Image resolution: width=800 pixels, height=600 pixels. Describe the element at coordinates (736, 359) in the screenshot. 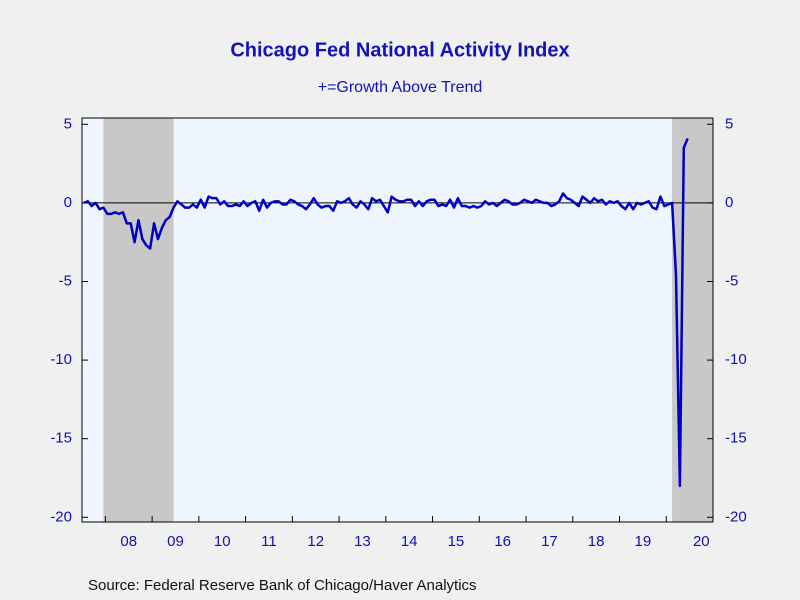

I see `y2-tick-label: -10` at that location.